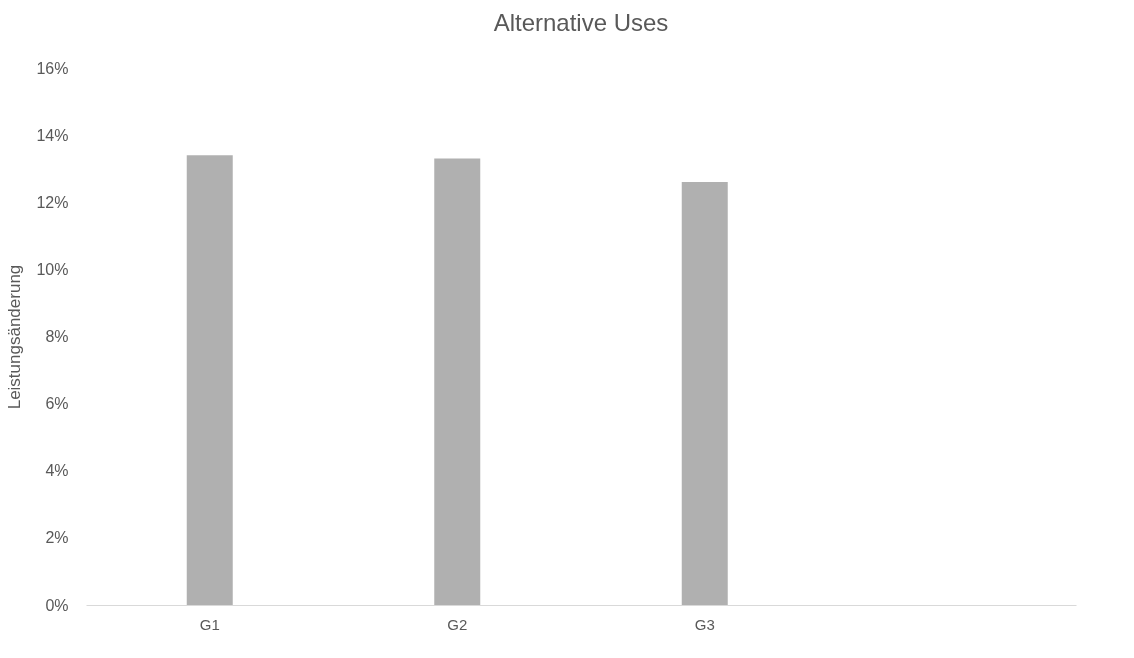 The height and width of the screenshot is (658, 1134). I want to click on y-tick-label: 0%, so click(57, 605).